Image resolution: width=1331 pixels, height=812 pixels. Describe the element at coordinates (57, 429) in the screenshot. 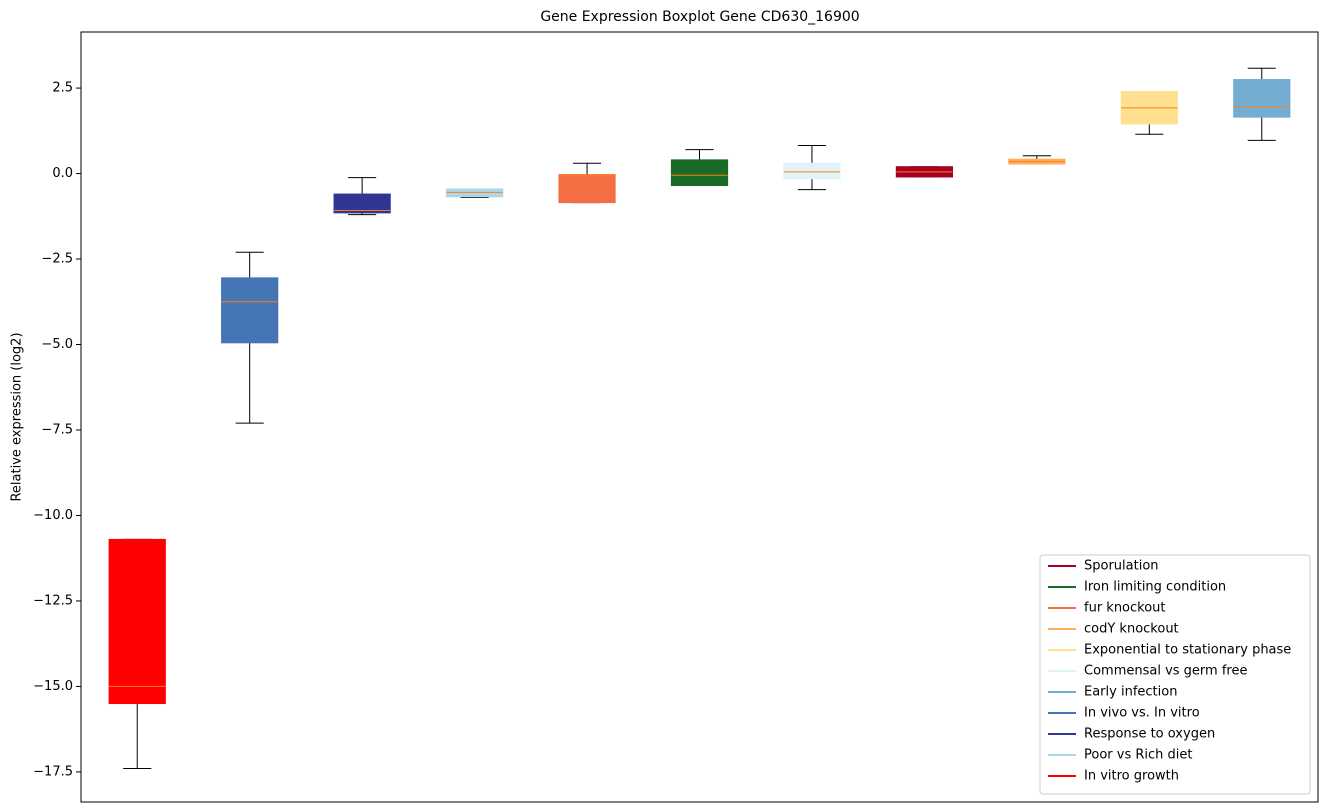

I see `y-tick-label: −7.5` at that location.